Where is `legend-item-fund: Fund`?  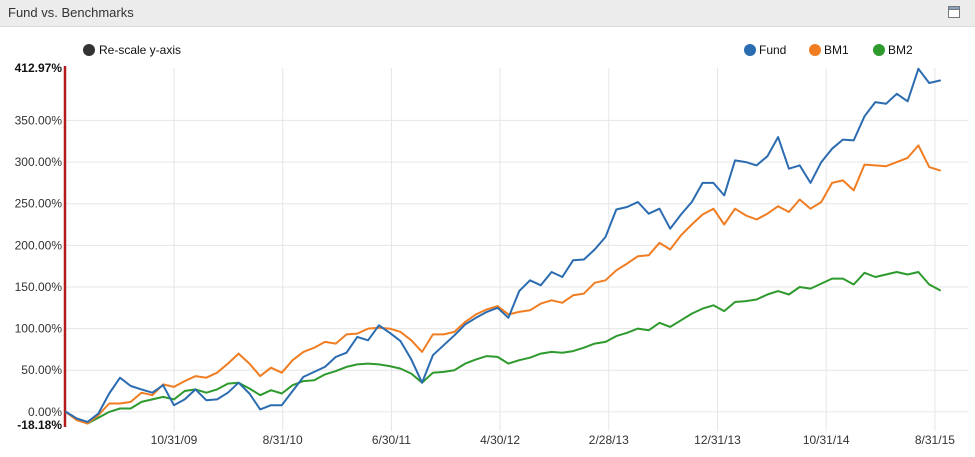
legend-item-fund: Fund is located at coordinates (765, 50).